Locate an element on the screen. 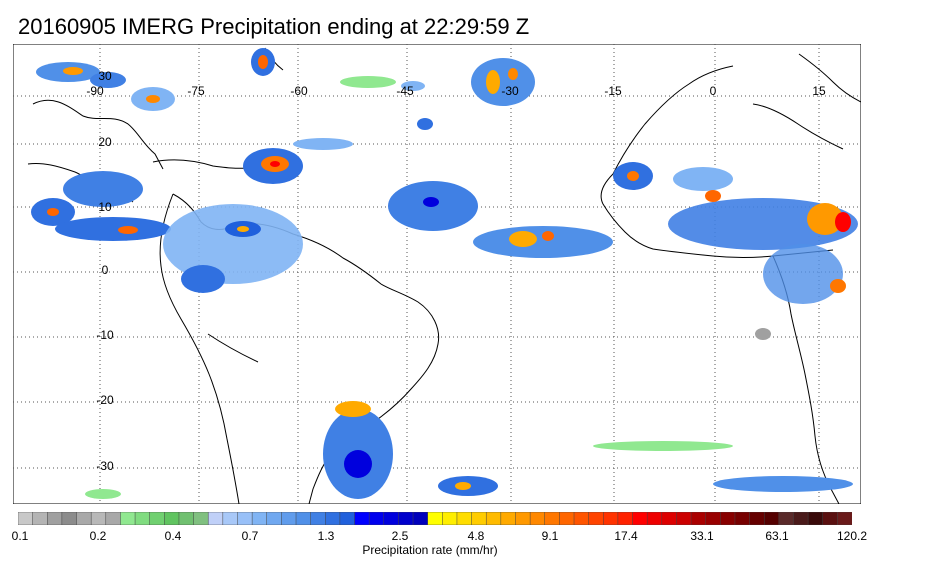  lat-tick-labels: 30 20 10 0 -10 -20 -30 is located at coordinates (105, 271).